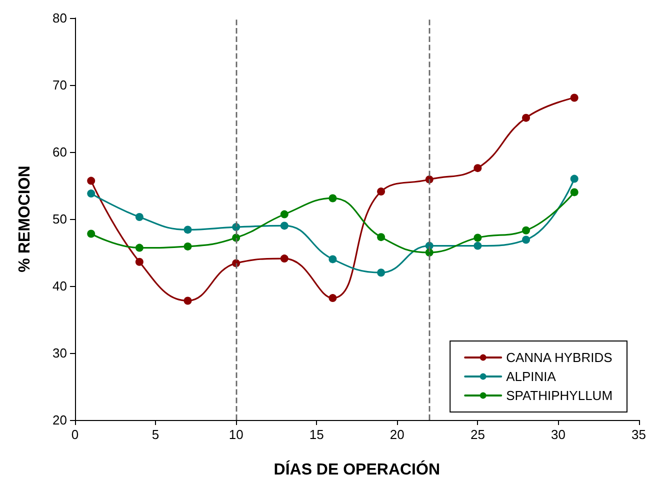 Image resolution: width=649 pixels, height=487 pixels. Describe the element at coordinates (59, 85) in the screenshot. I see `y-tick-label: 70` at that location.